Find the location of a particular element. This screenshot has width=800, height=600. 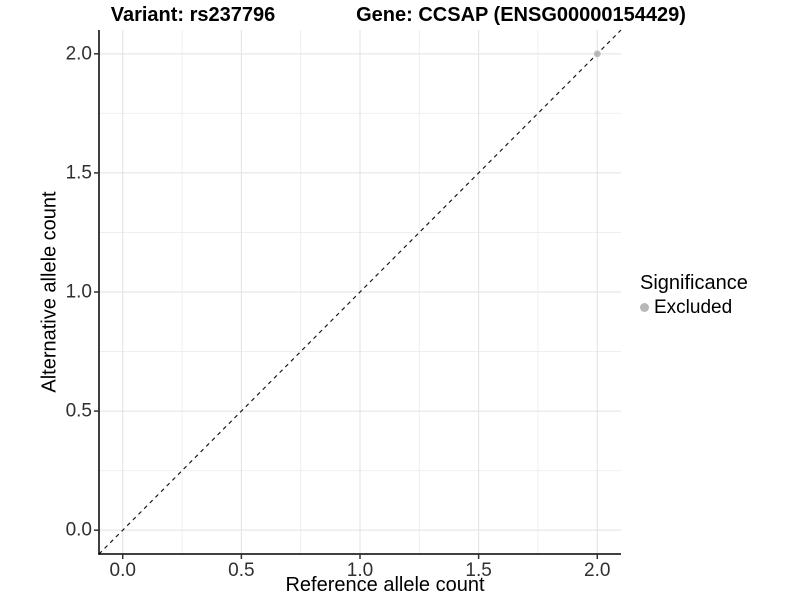

y-tick-label: 0.0 is located at coordinates (78, 530).